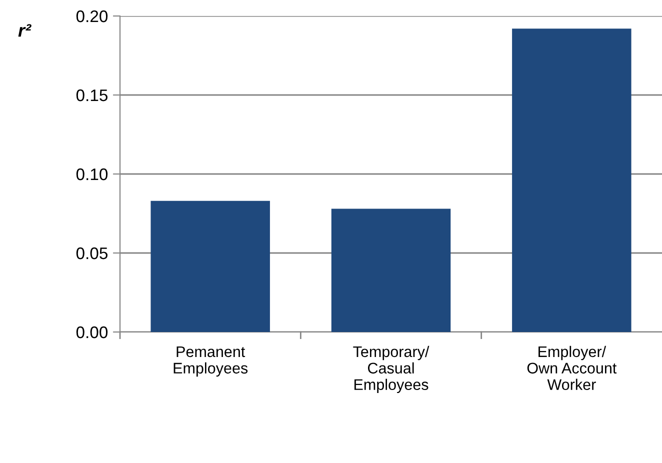 The width and height of the screenshot is (662, 463). What do you see at coordinates (92, 16) in the screenshot?
I see `y-tick-label: 0.20` at bounding box center [92, 16].